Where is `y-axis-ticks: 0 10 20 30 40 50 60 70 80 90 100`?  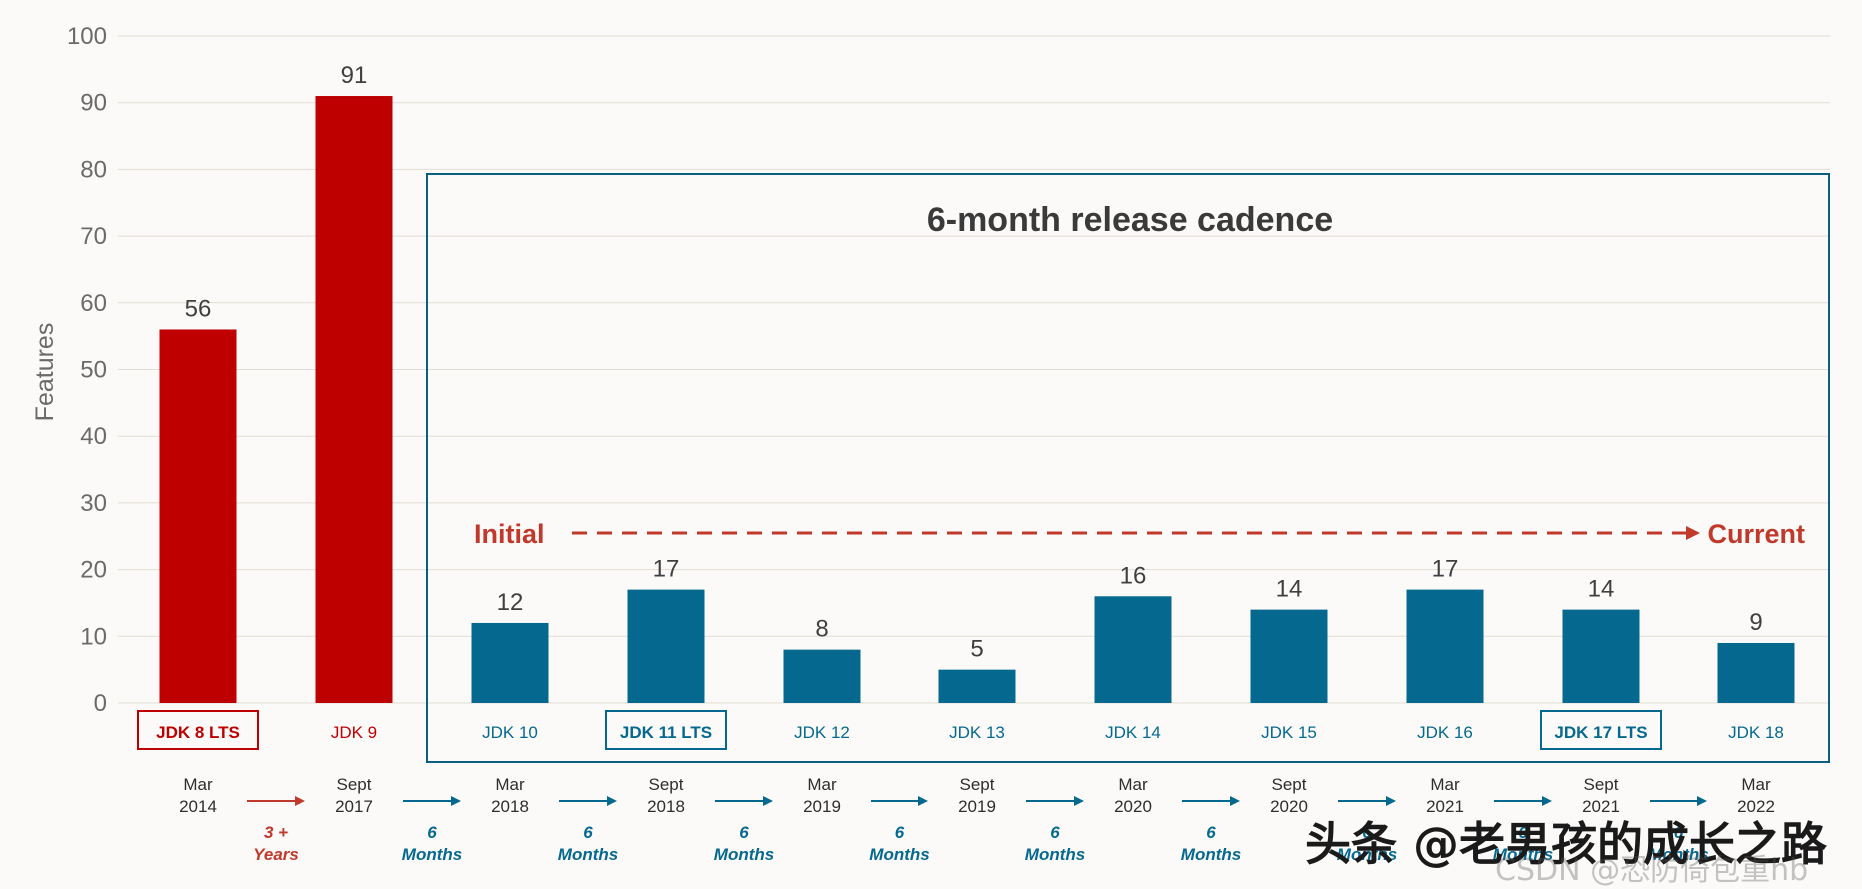
y-axis-ticks: 0 10 20 30 40 50 60 70 80 90 100 is located at coordinates (87, 370).